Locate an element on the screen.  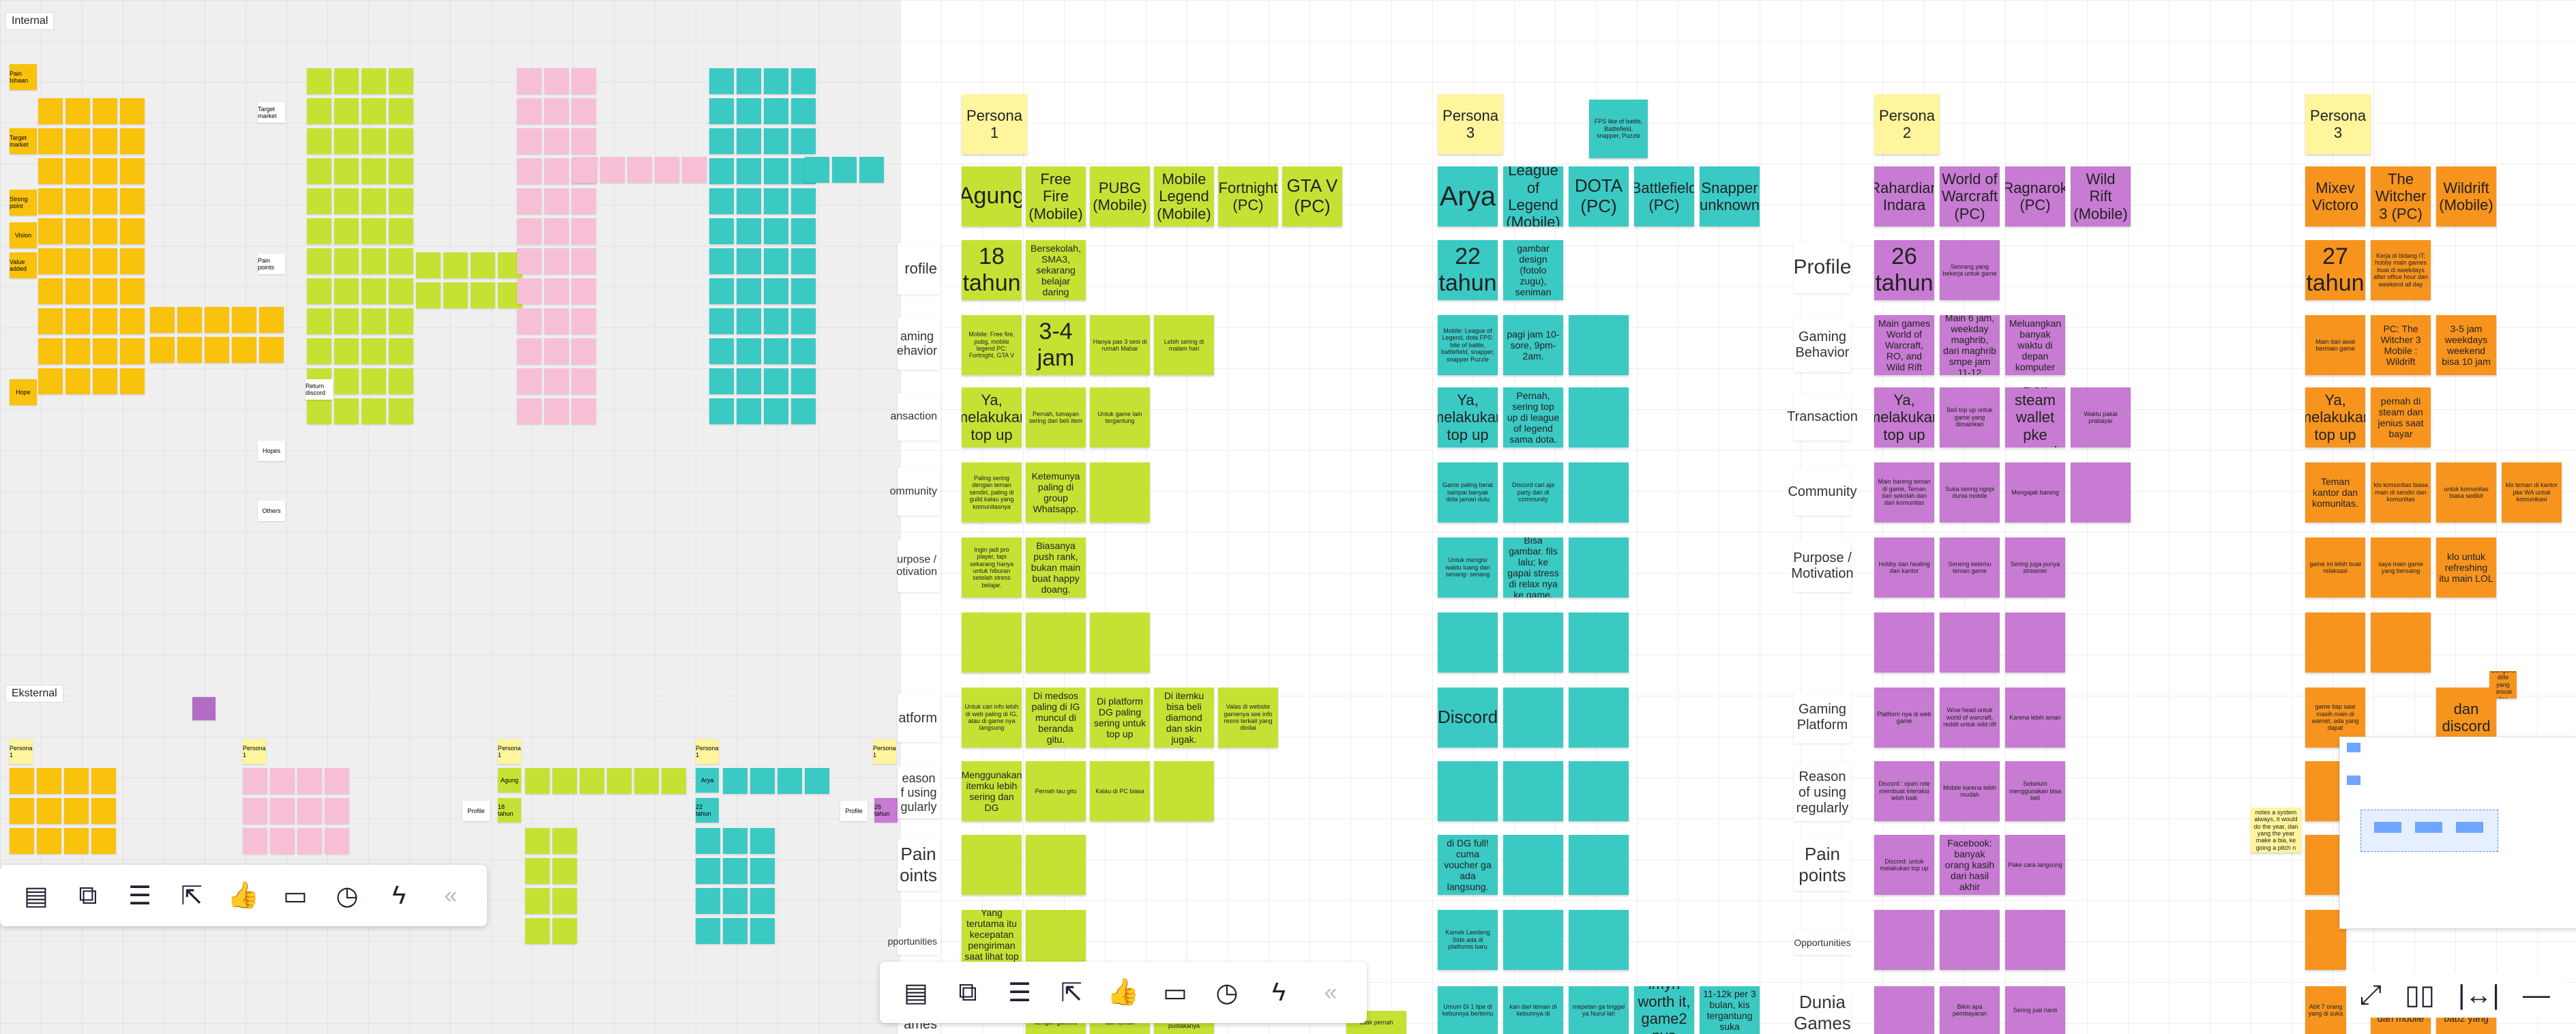
row-label-transaction: Transaction is located at coordinates (1822, 417).